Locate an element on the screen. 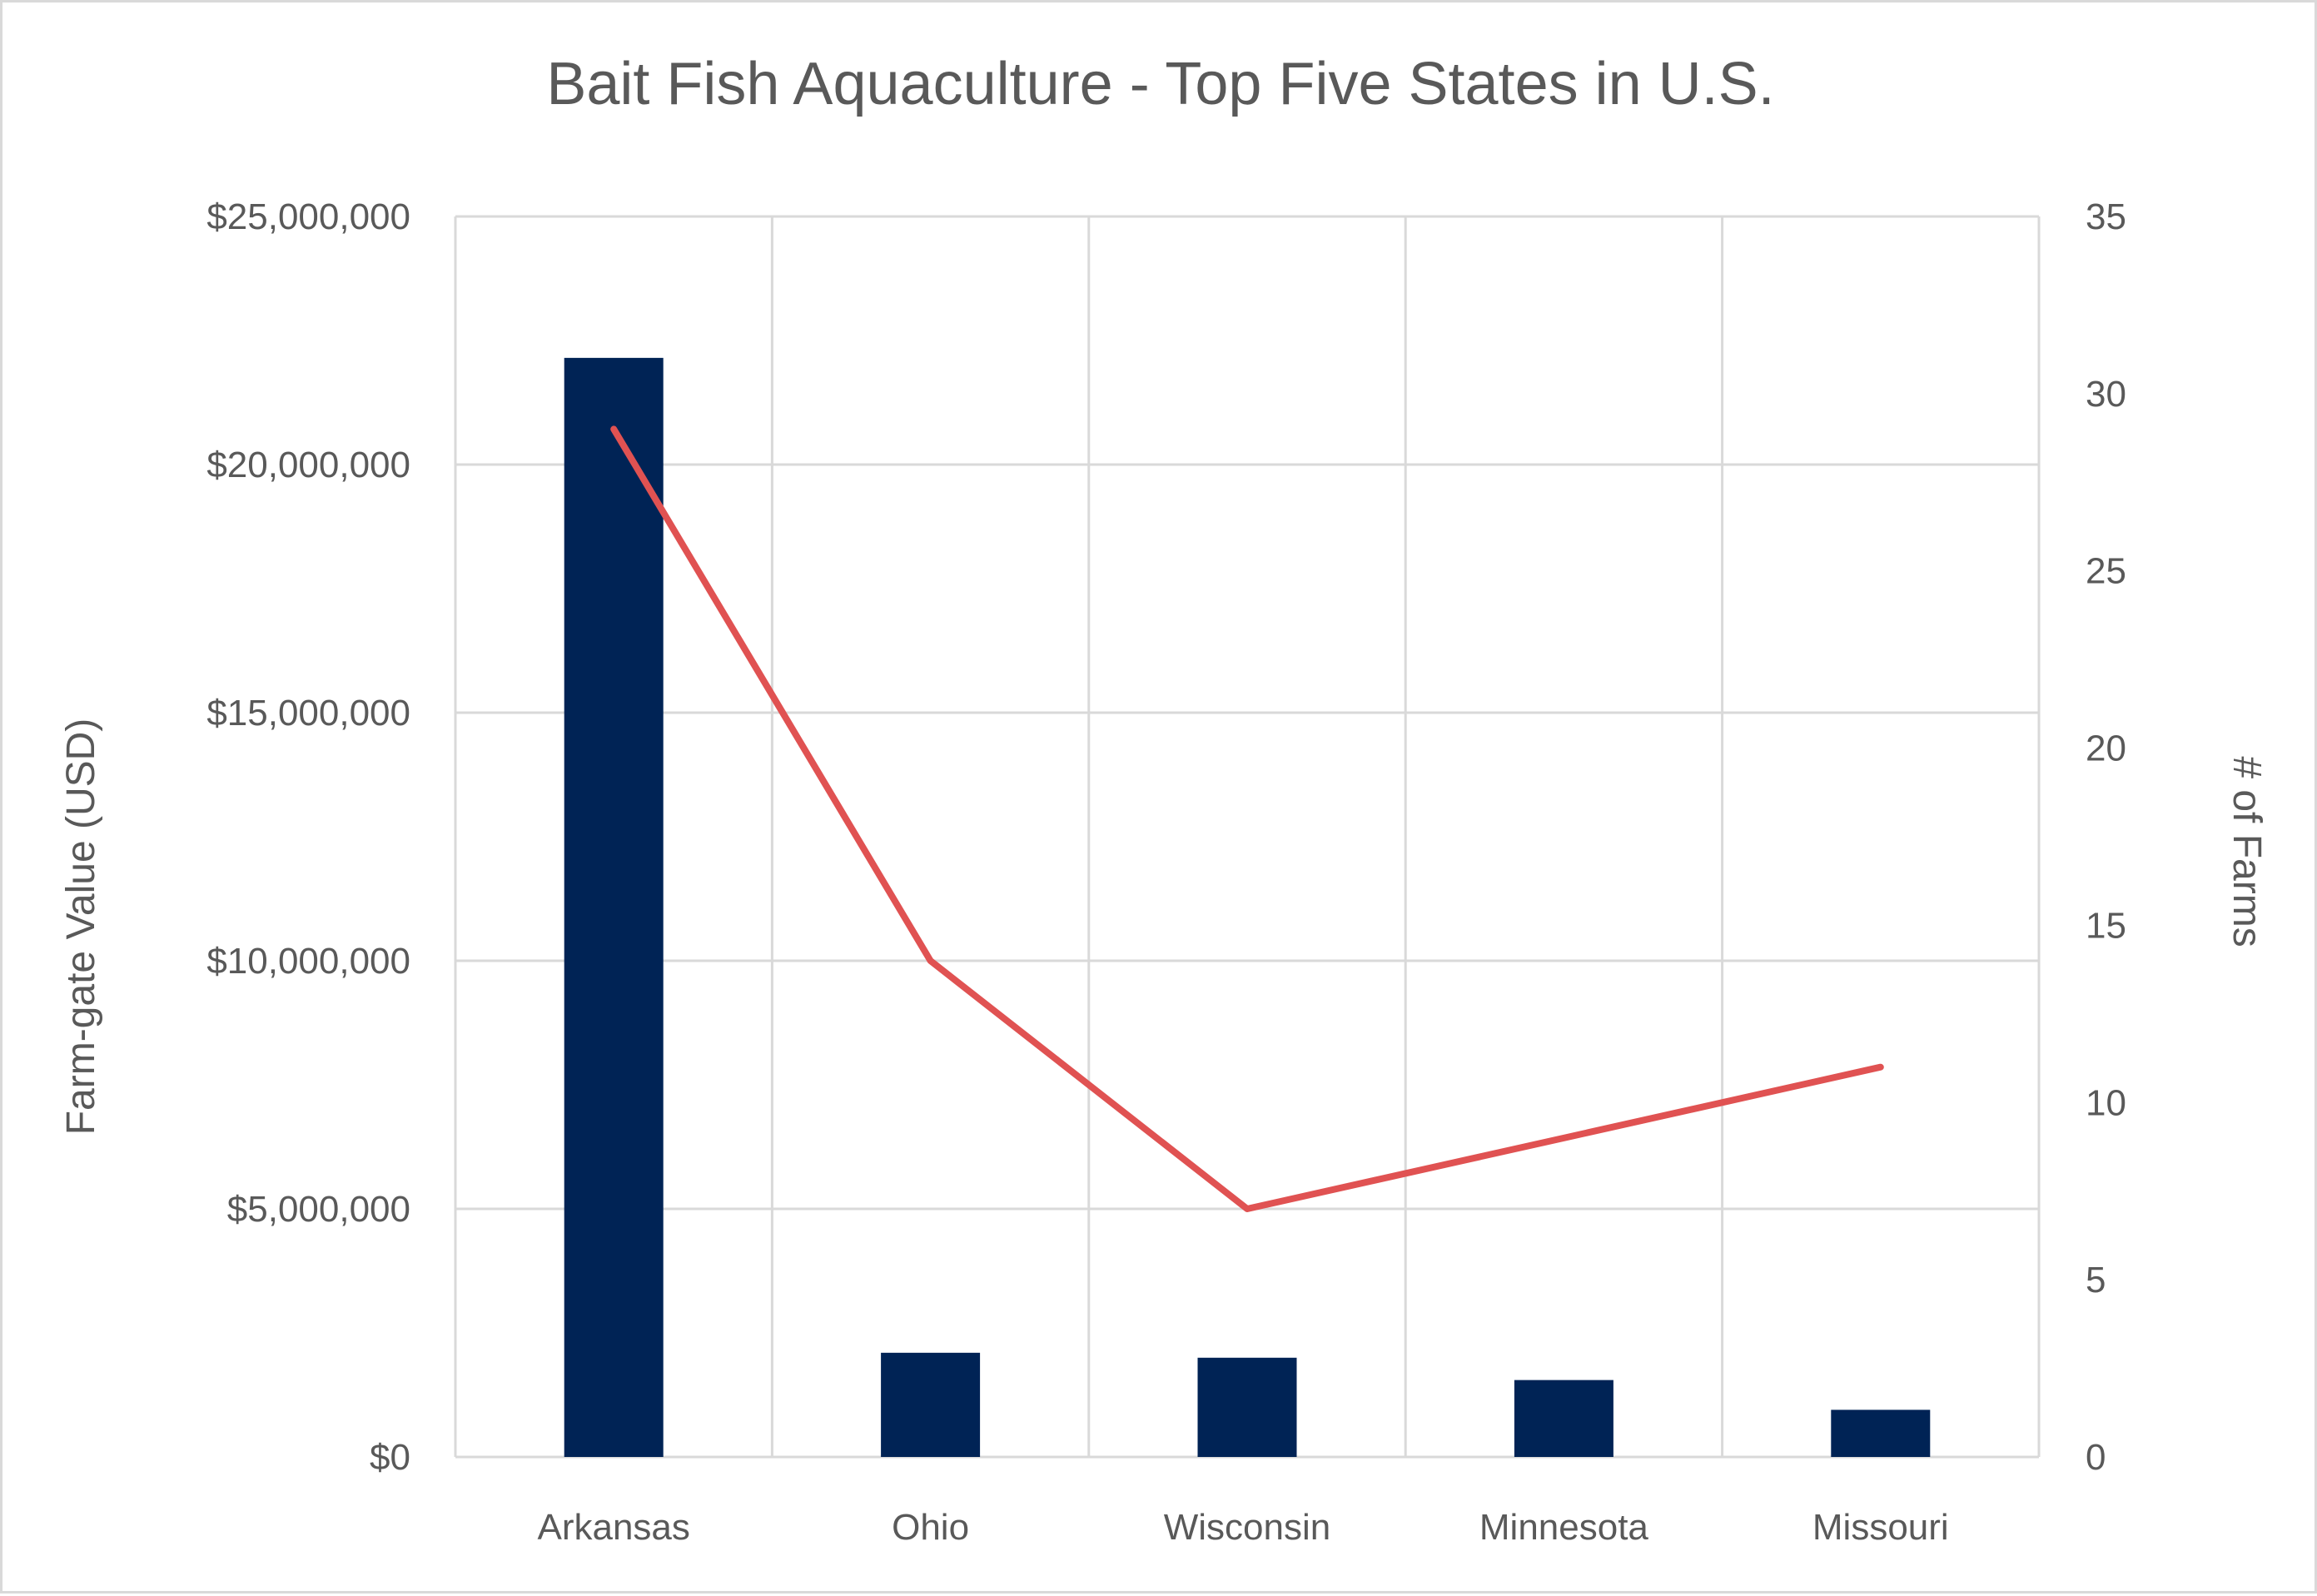 This screenshot has width=2317, height=1596. left-tick-label: $5,000,000 is located at coordinates (318, 1209).